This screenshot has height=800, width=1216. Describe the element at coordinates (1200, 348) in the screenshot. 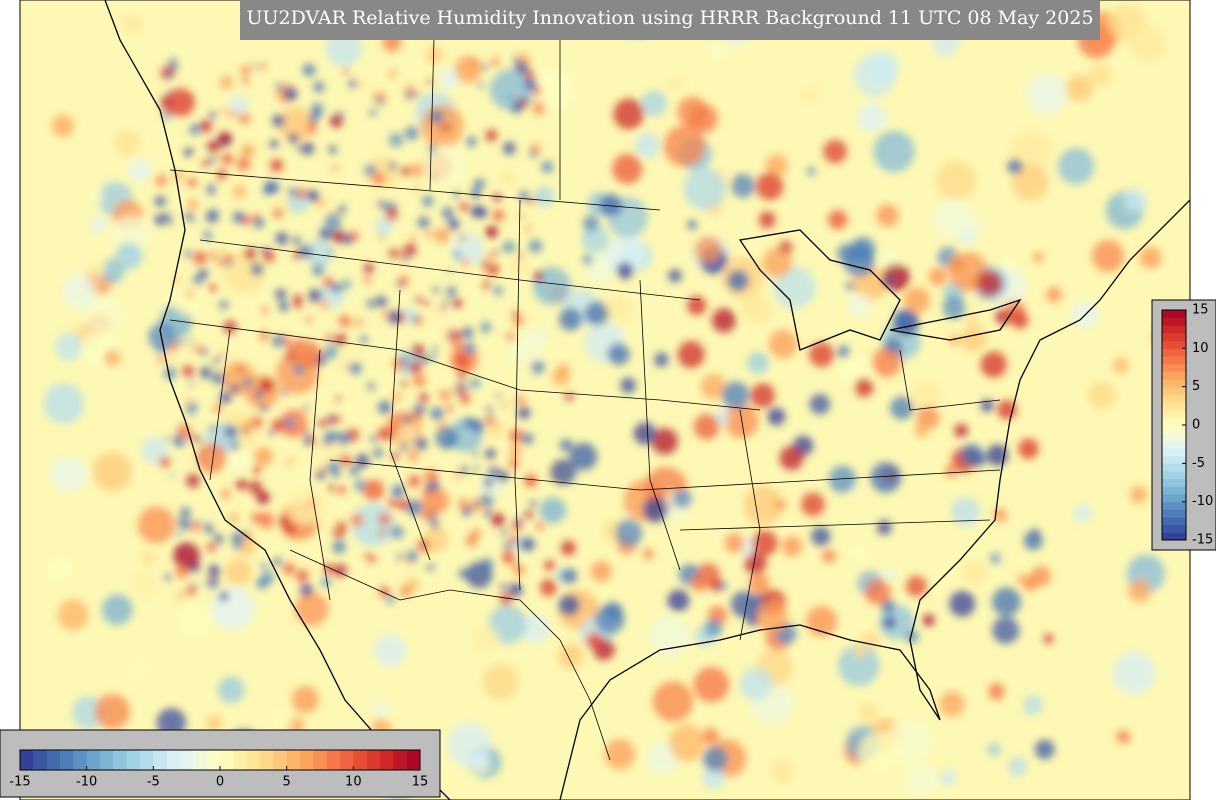

I see `colorbar-tick-label: 10` at that location.